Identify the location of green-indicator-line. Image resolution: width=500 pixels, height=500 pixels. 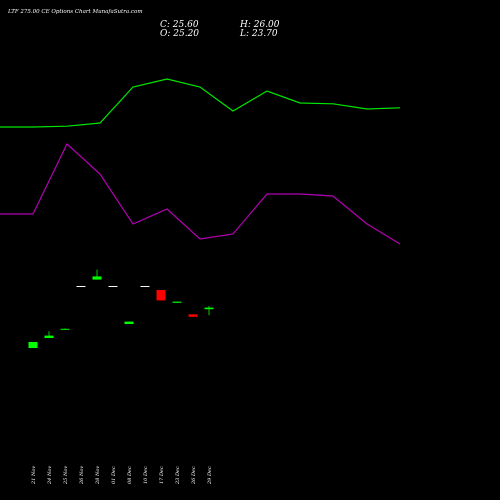
(200, 103).